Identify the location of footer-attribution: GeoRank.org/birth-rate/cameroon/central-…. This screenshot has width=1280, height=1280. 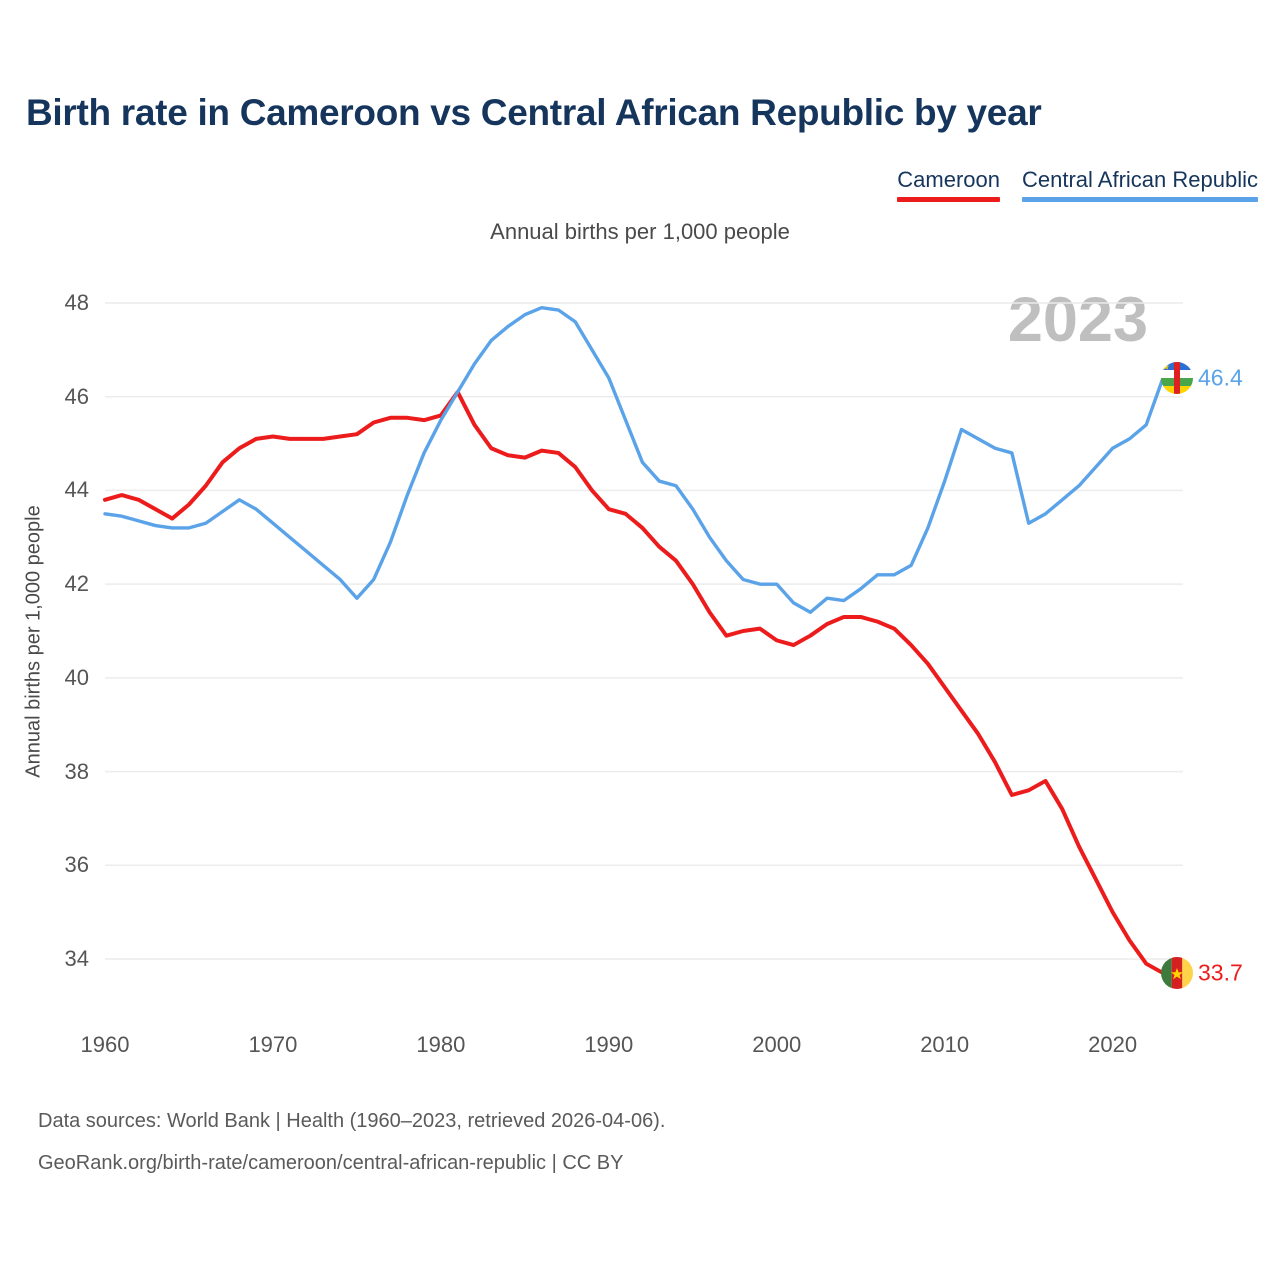
(331, 1163).